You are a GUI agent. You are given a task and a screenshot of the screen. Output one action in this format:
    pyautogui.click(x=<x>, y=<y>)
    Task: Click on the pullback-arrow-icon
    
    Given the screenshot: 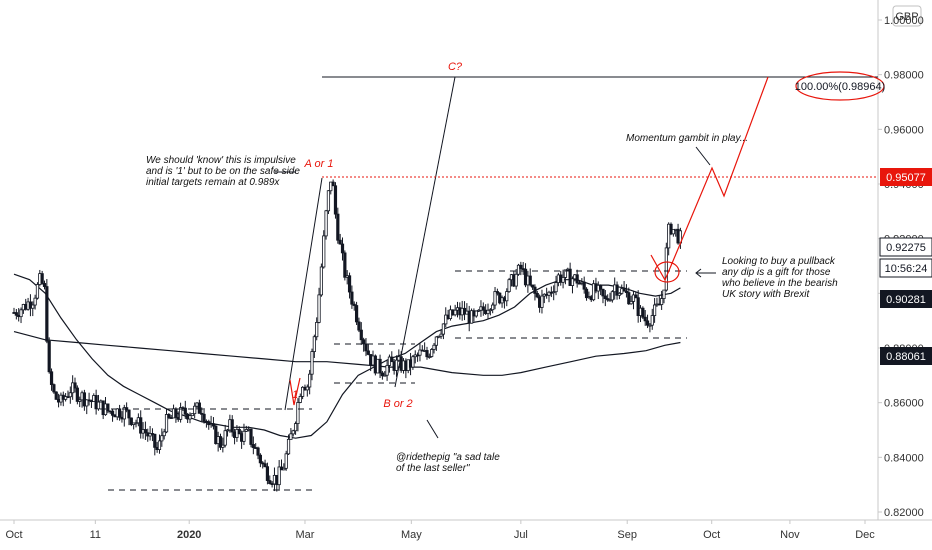 What is the action you would take?
    pyautogui.click(x=705, y=273)
    